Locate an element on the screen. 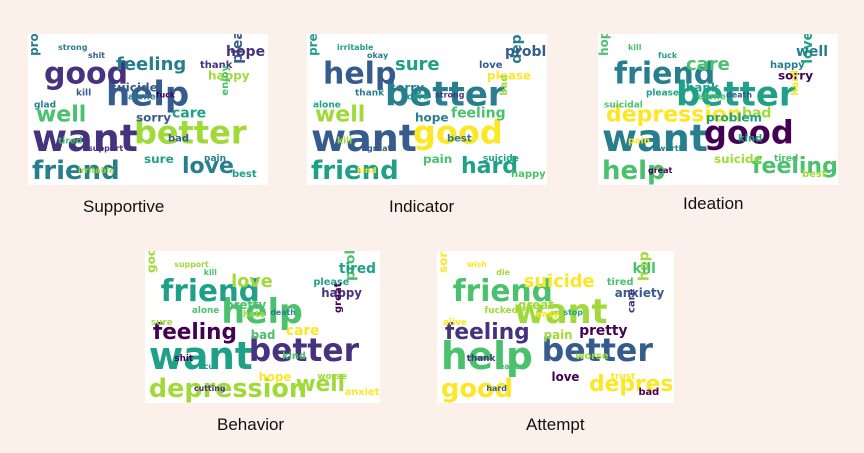 Image resolution: width=864 pixels, height=453 pixels. cloud-word: leave is located at coordinates (508, 366).